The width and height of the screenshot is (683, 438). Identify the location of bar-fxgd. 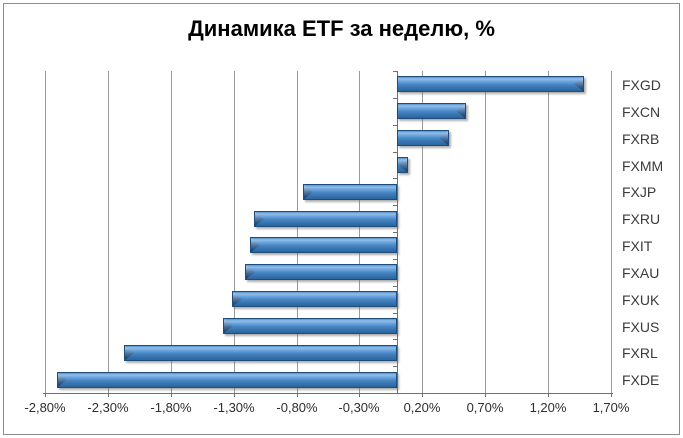
(490, 84).